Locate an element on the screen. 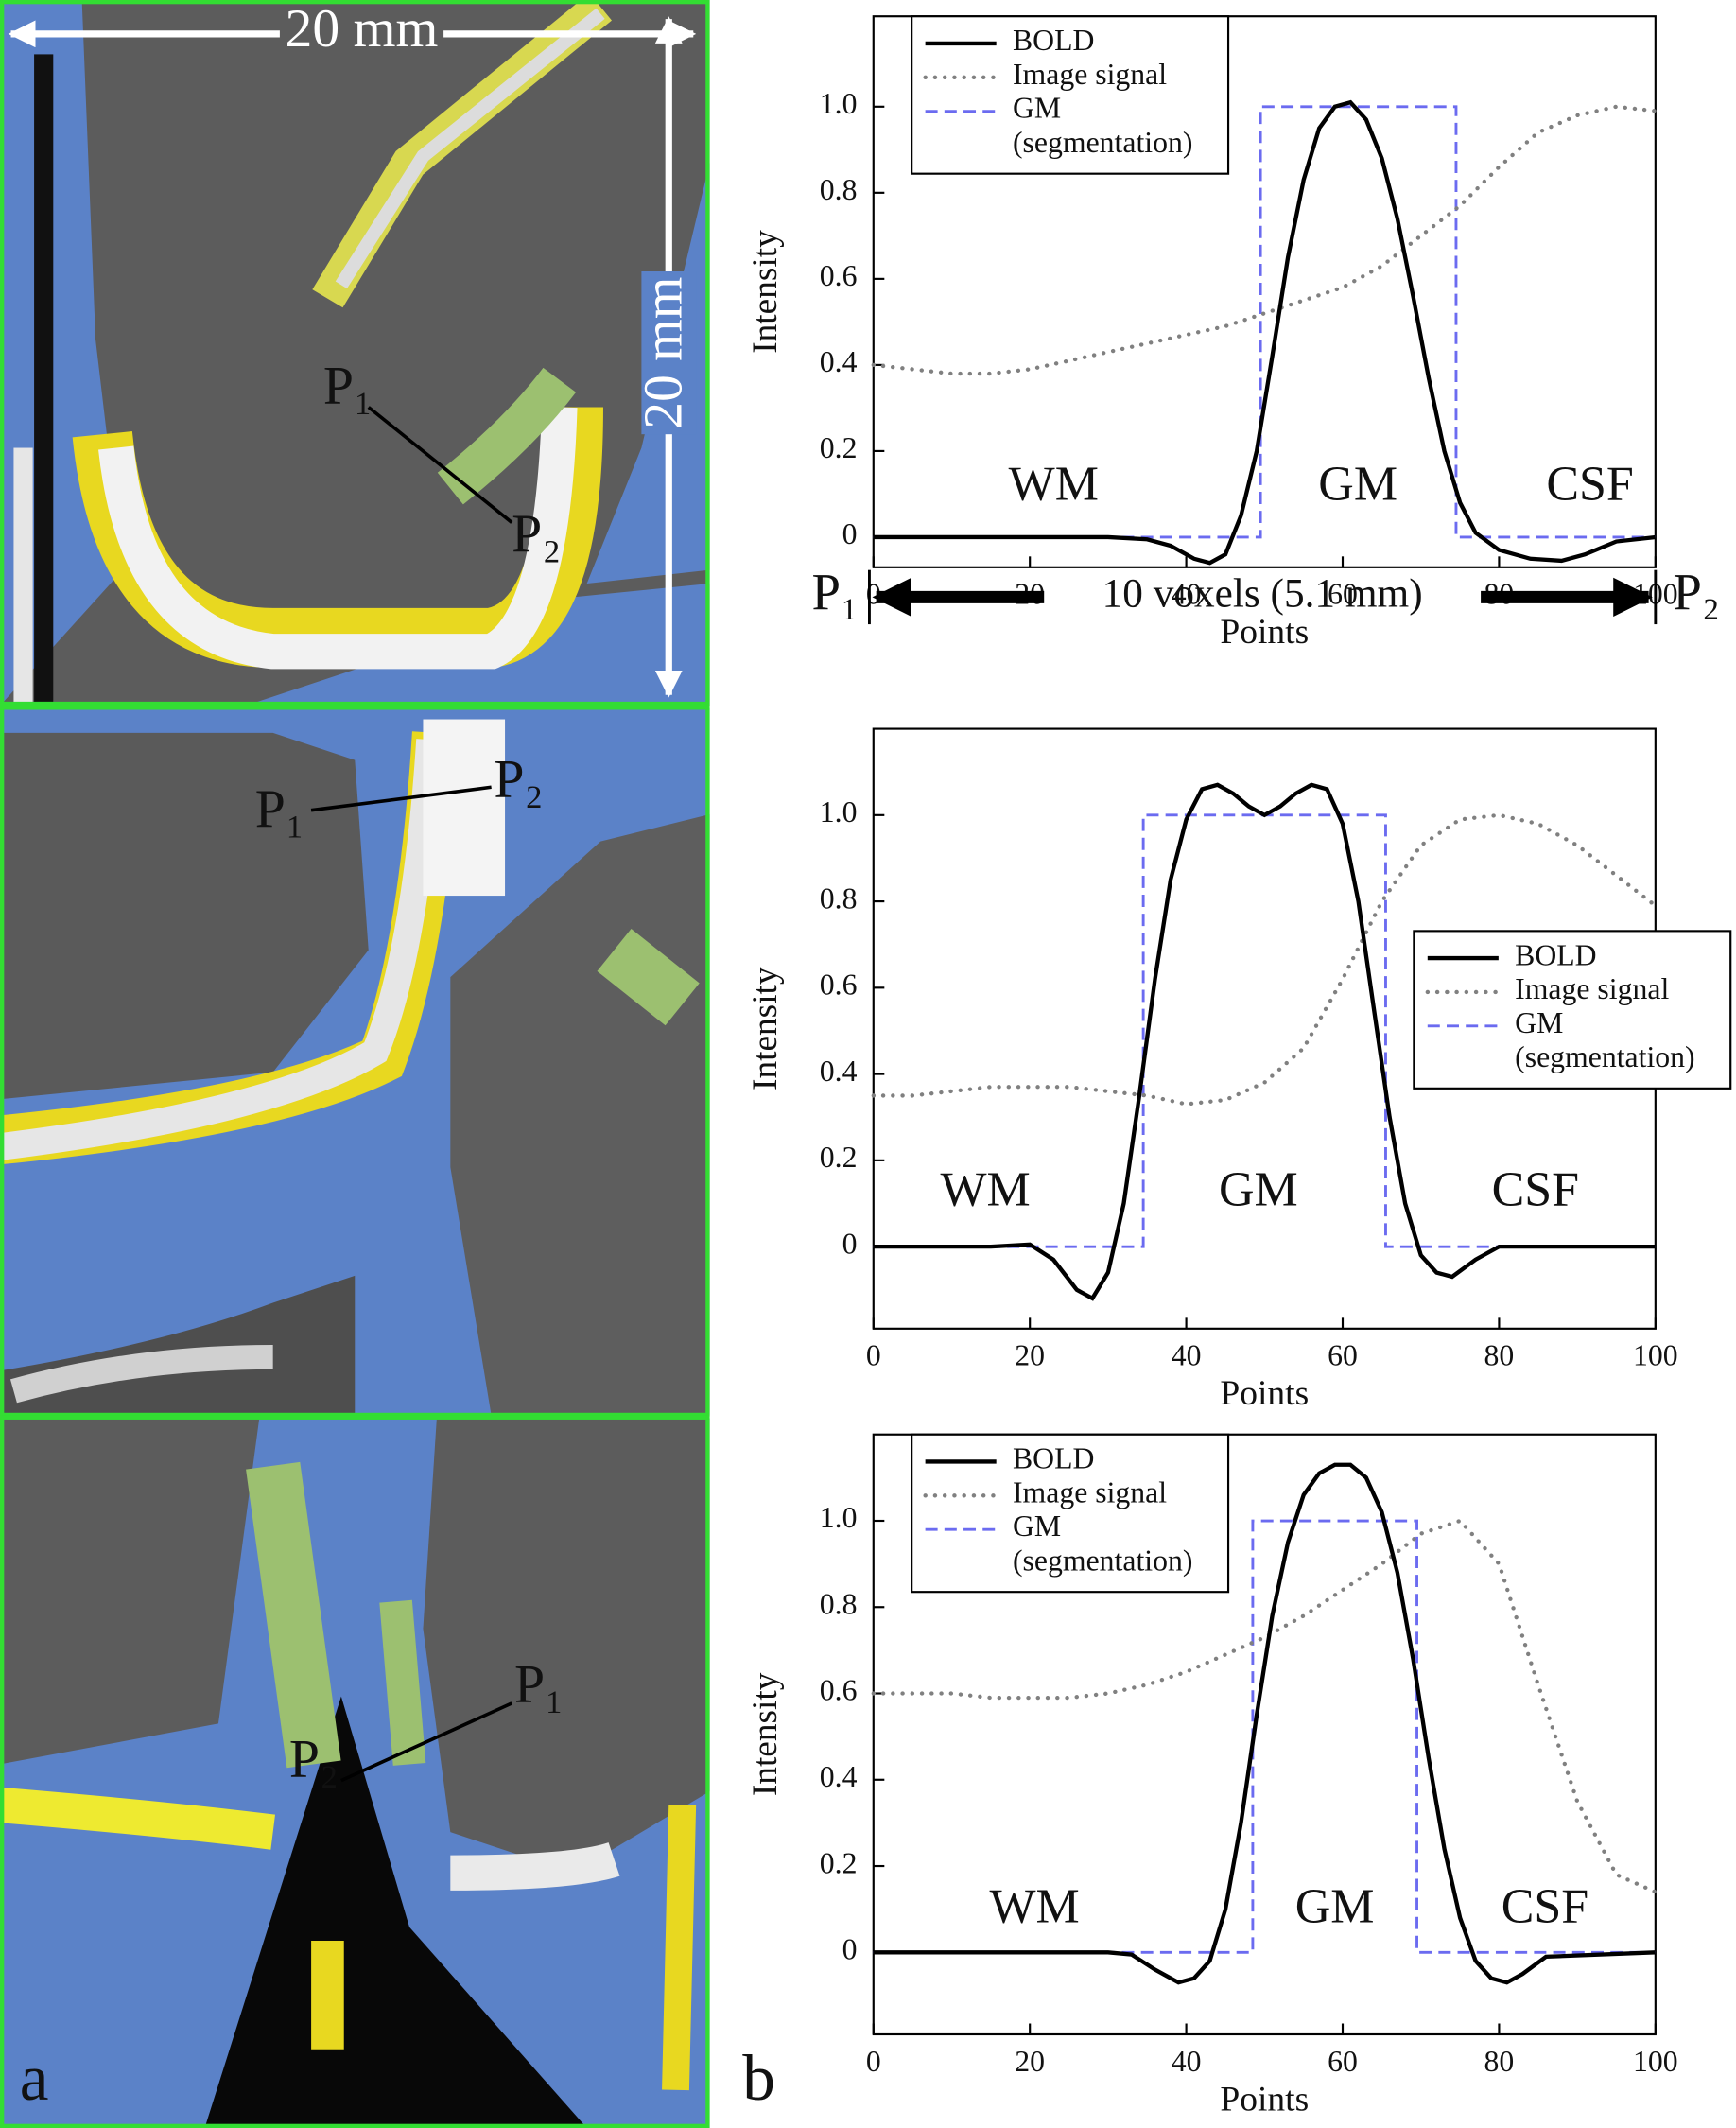  x-tick-label: 20 is located at coordinates (1030, 1355).